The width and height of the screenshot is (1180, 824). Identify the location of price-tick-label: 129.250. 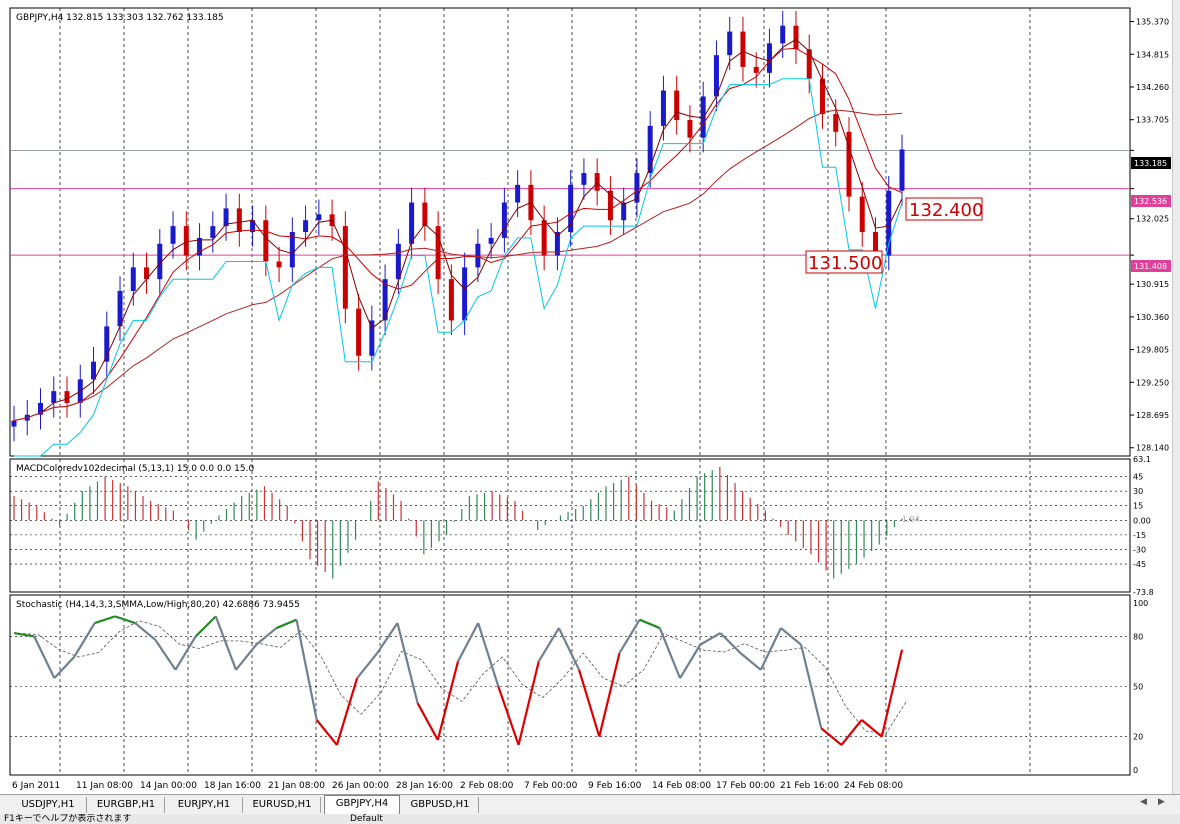
(1152, 382).